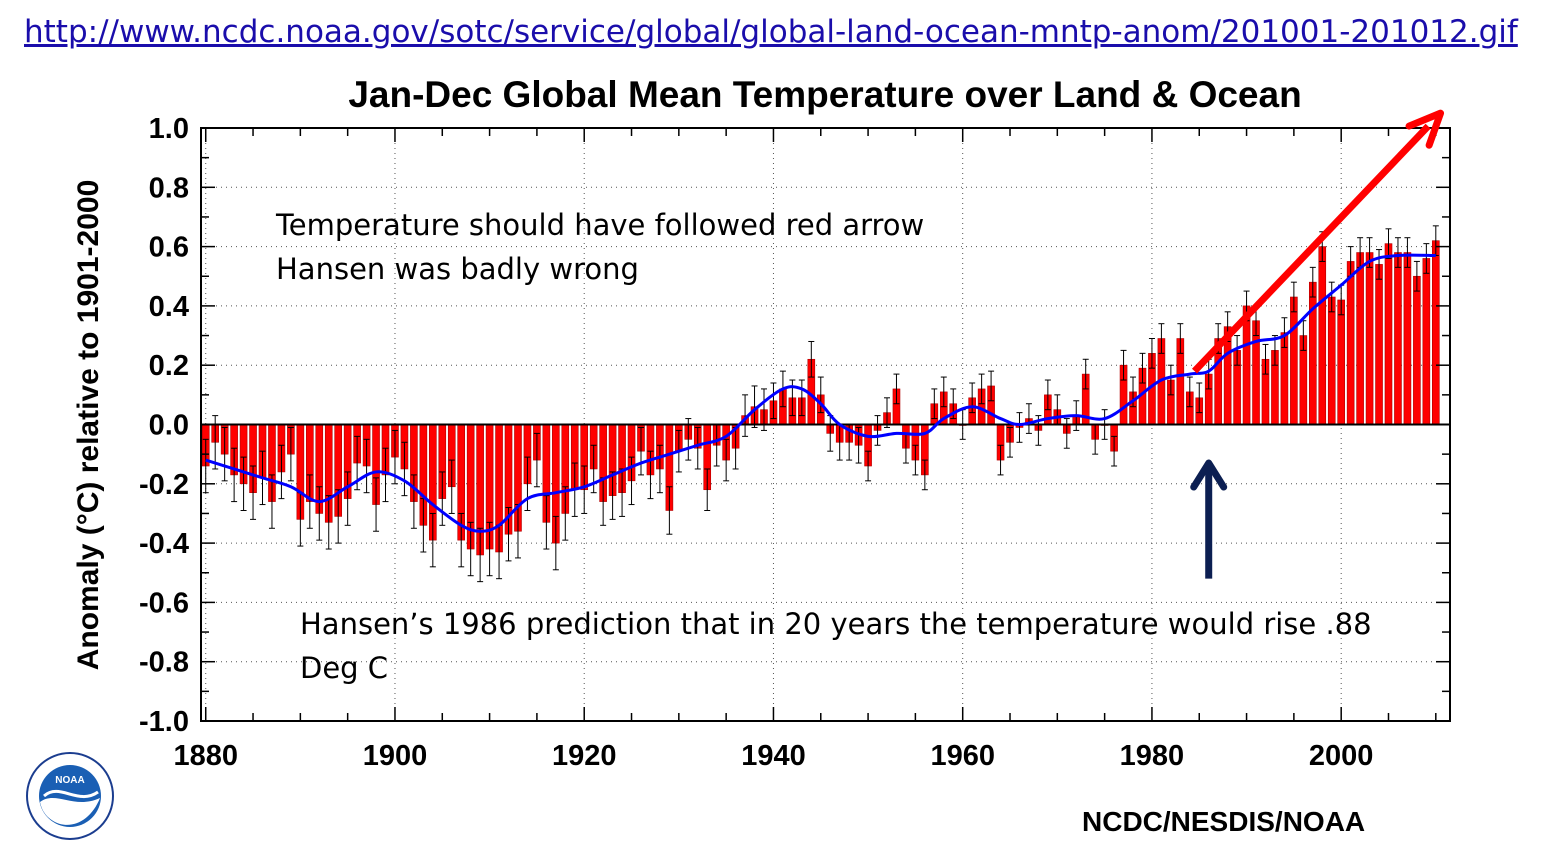 This screenshot has height=844, width=1550. Describe the element at coordinates (1151, 353) in the screenshot. I see `error-bar-1980` at that location.